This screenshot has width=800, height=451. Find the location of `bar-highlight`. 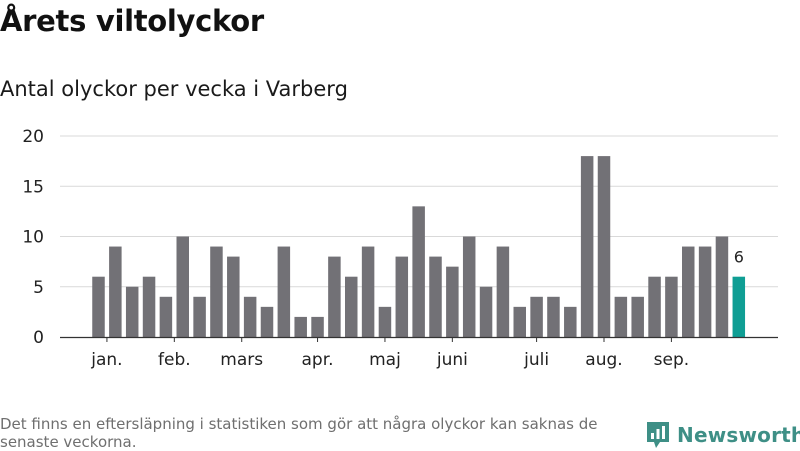

bar-highlight is located at coordinates (739, 306).